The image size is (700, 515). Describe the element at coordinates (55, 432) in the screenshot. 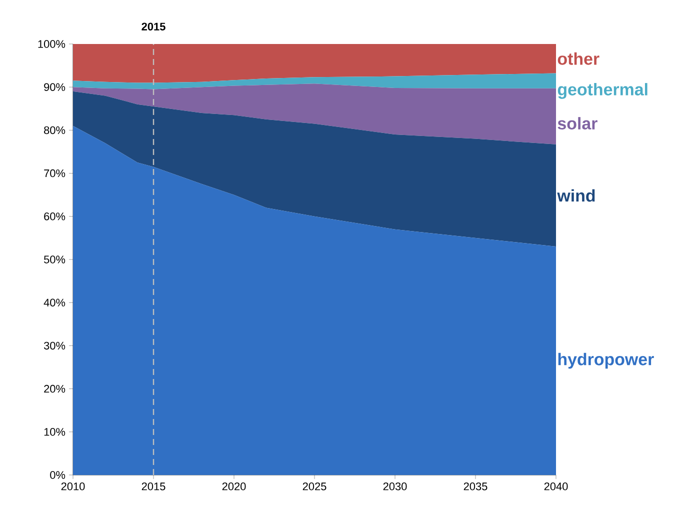

I see `y-tick-label: 10%` at that location.